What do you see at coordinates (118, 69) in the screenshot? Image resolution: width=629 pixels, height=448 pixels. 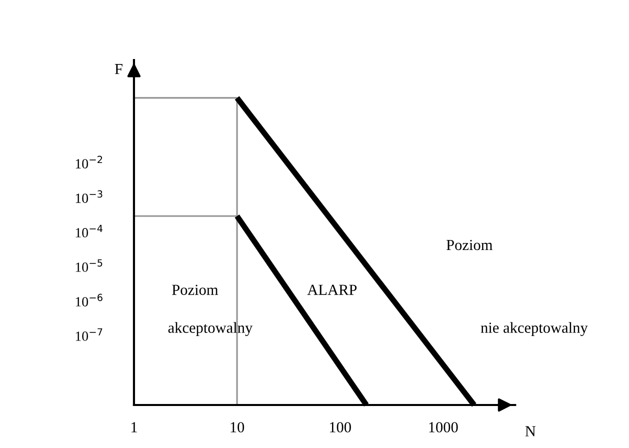 I see `y-axis-title: F` at bounding box center [118, 69].